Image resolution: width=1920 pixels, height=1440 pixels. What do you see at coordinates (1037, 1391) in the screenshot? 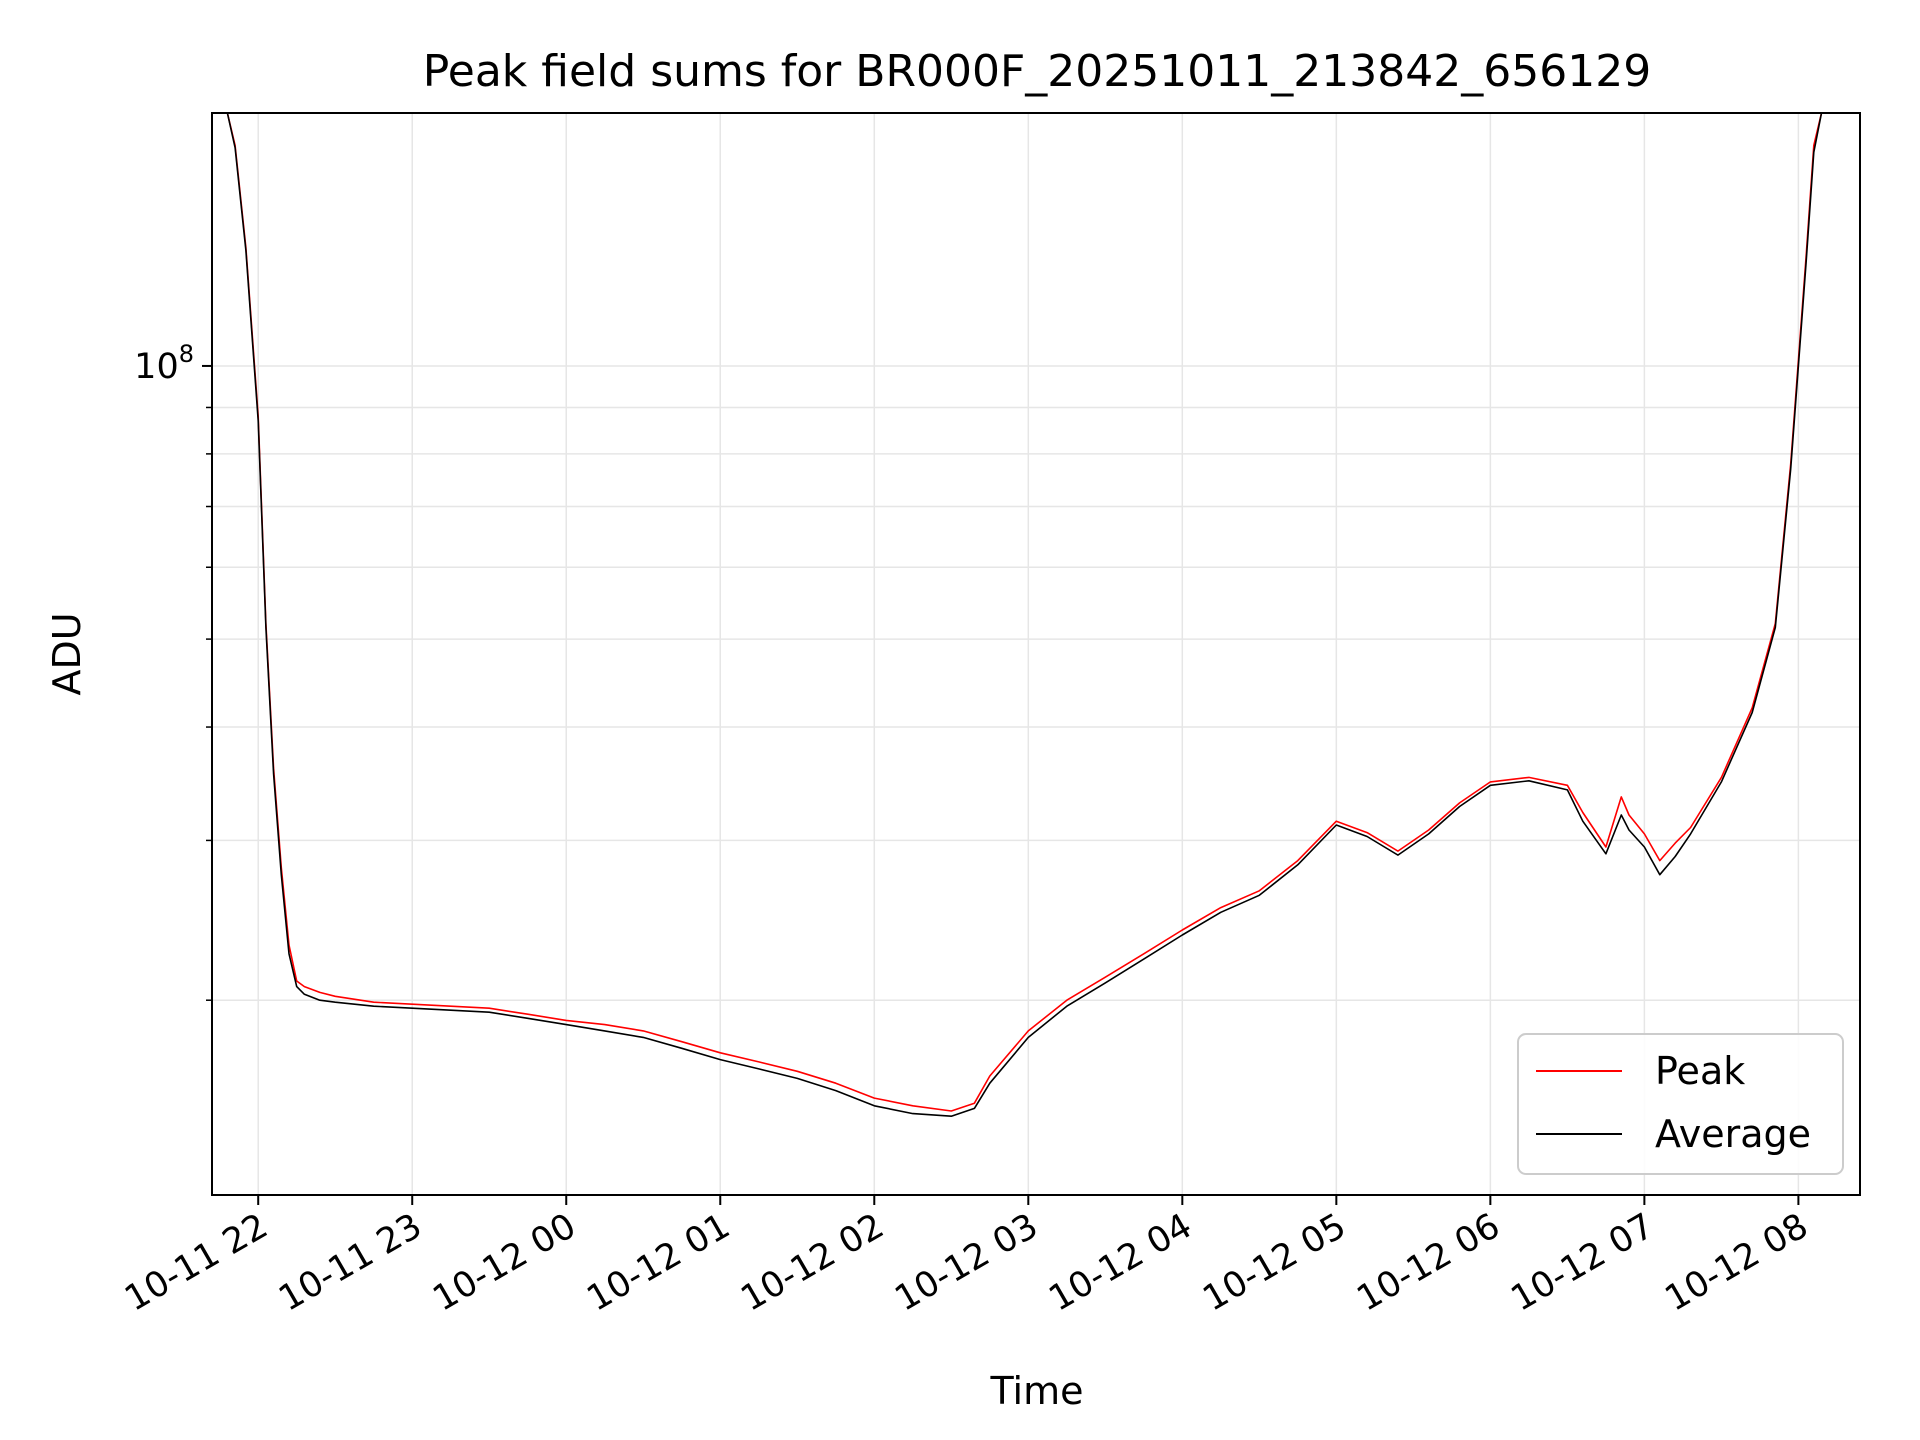
I see `x-axis-label: Time` at bounding box center [1037, 1391].